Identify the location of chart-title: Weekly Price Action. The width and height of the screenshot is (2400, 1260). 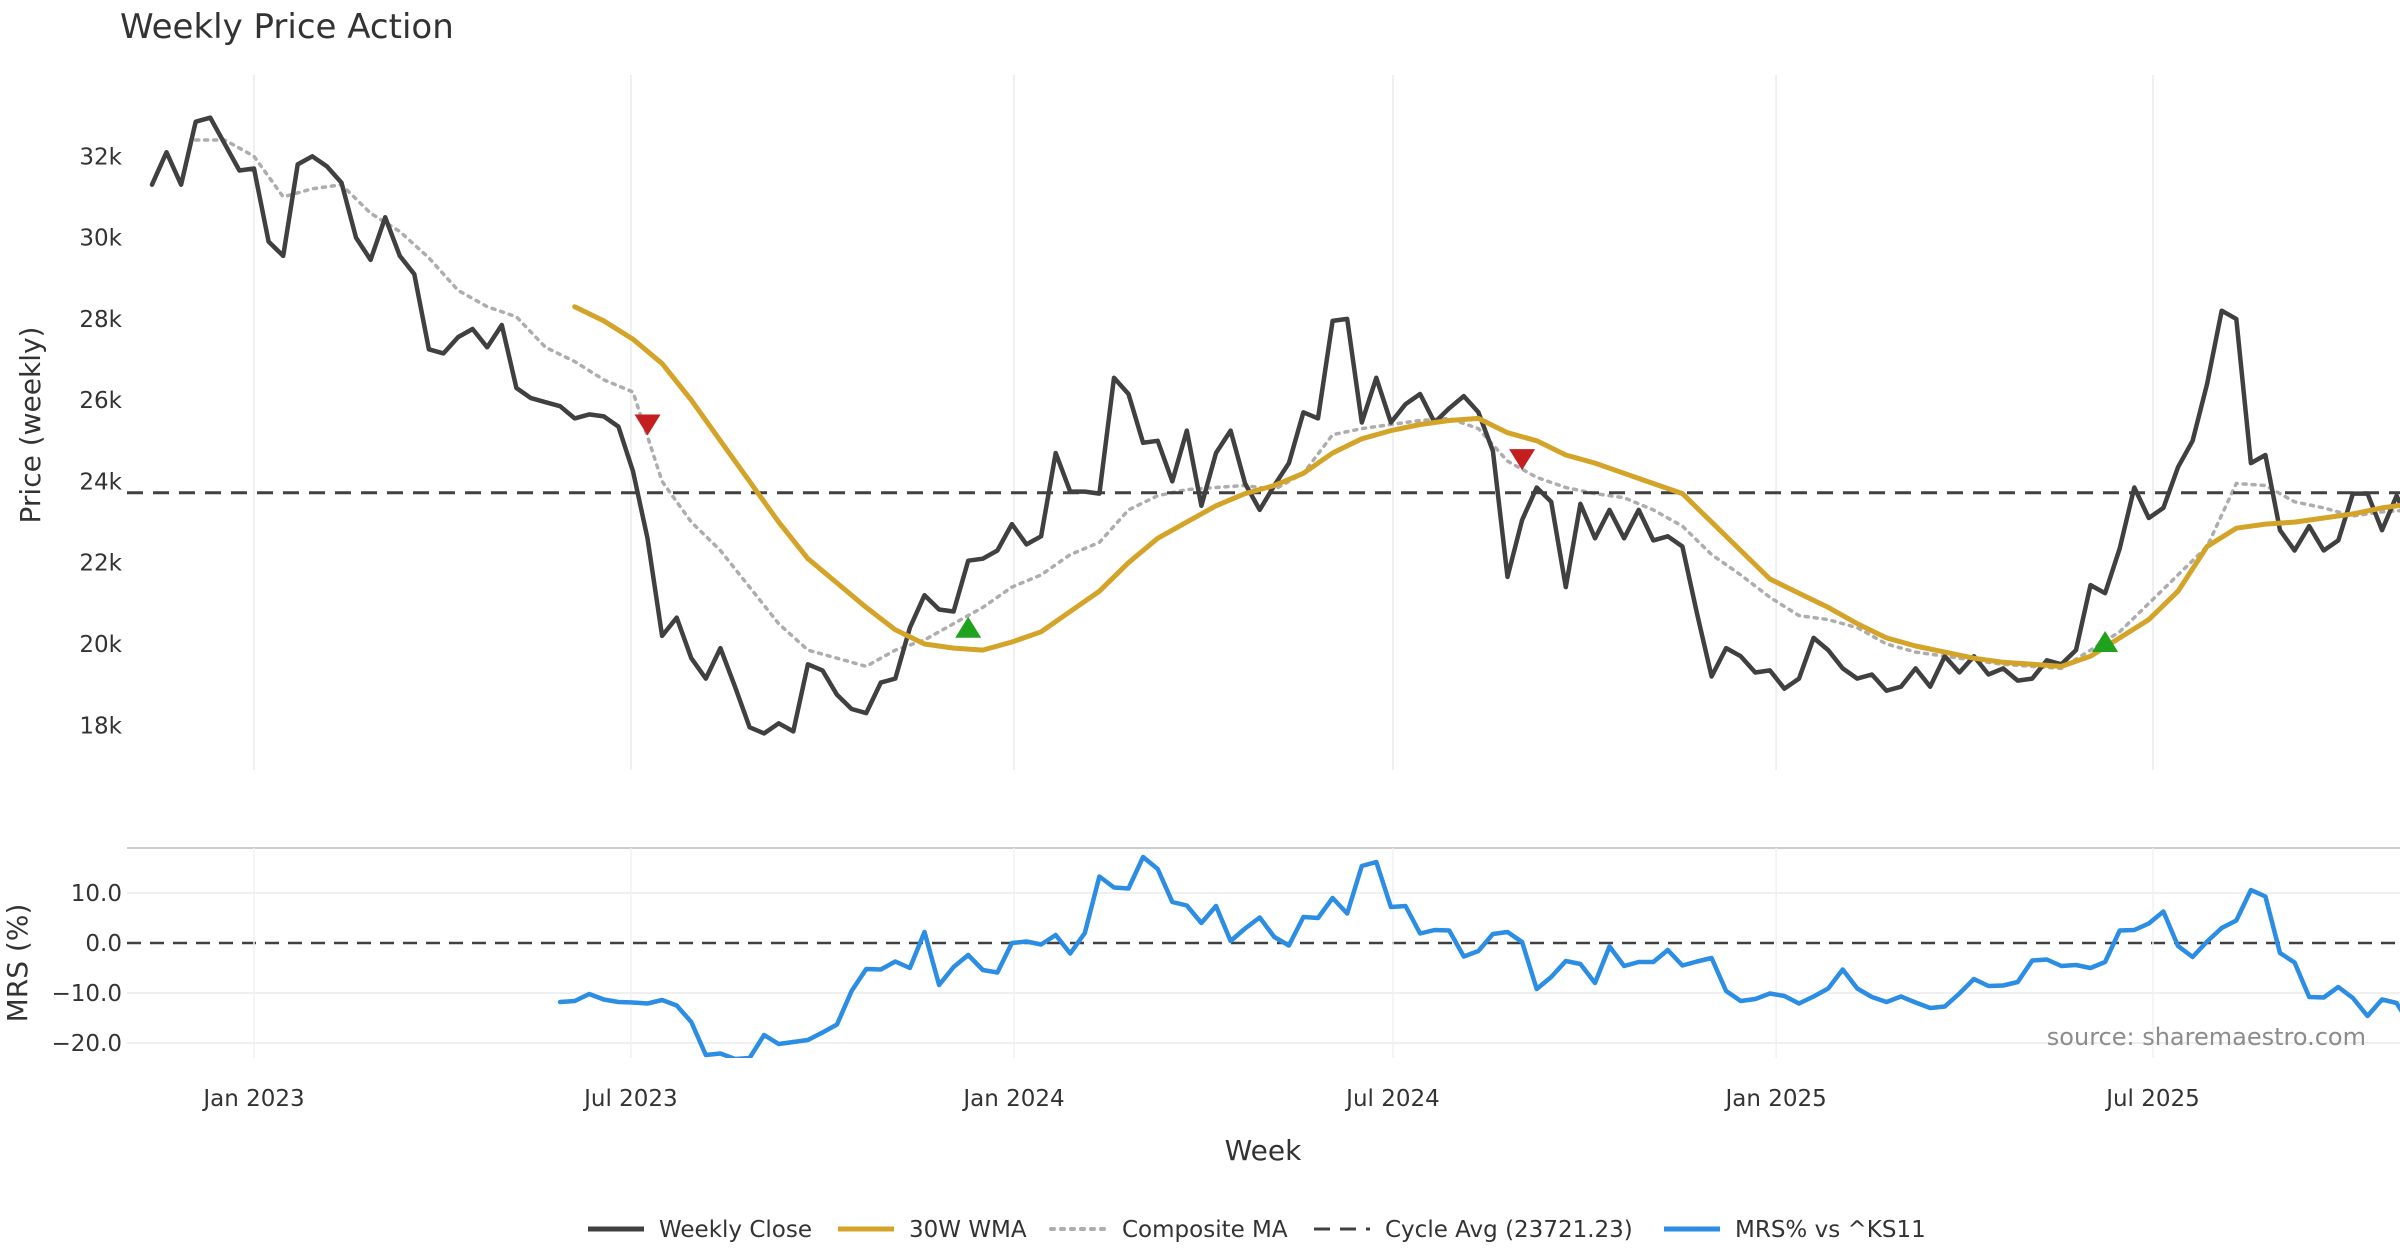
(287, 27).